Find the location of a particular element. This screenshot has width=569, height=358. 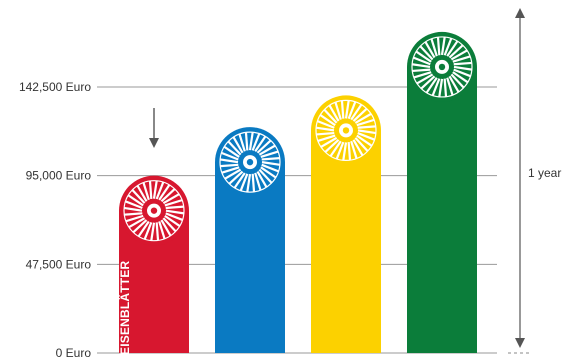

y-tick-label: 47,500 Euro is located at coordinates (59, 264).